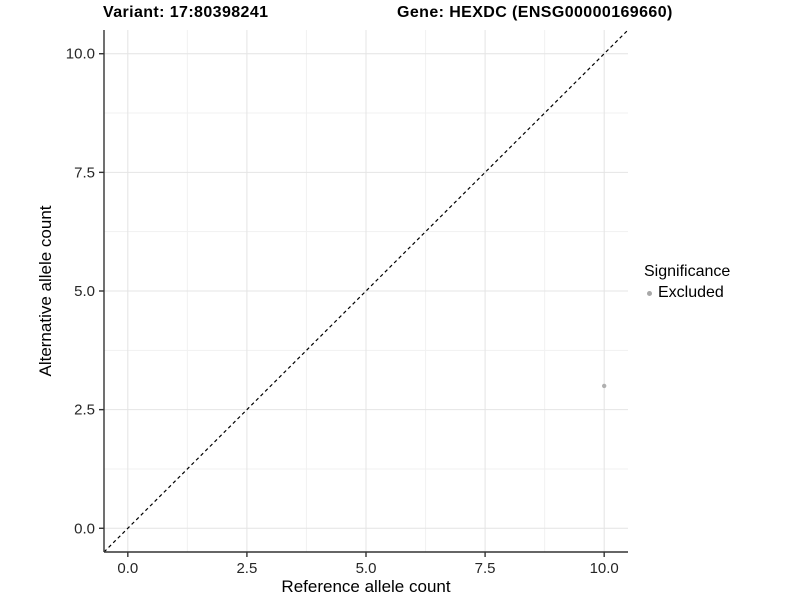 This screenshot has width=800, height=600. I want to click on y-tick-label: 0.0, so click(84, 528).